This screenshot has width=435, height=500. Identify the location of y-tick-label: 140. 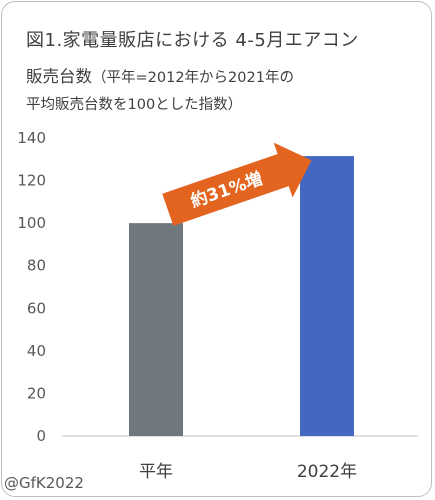
(31, 138).